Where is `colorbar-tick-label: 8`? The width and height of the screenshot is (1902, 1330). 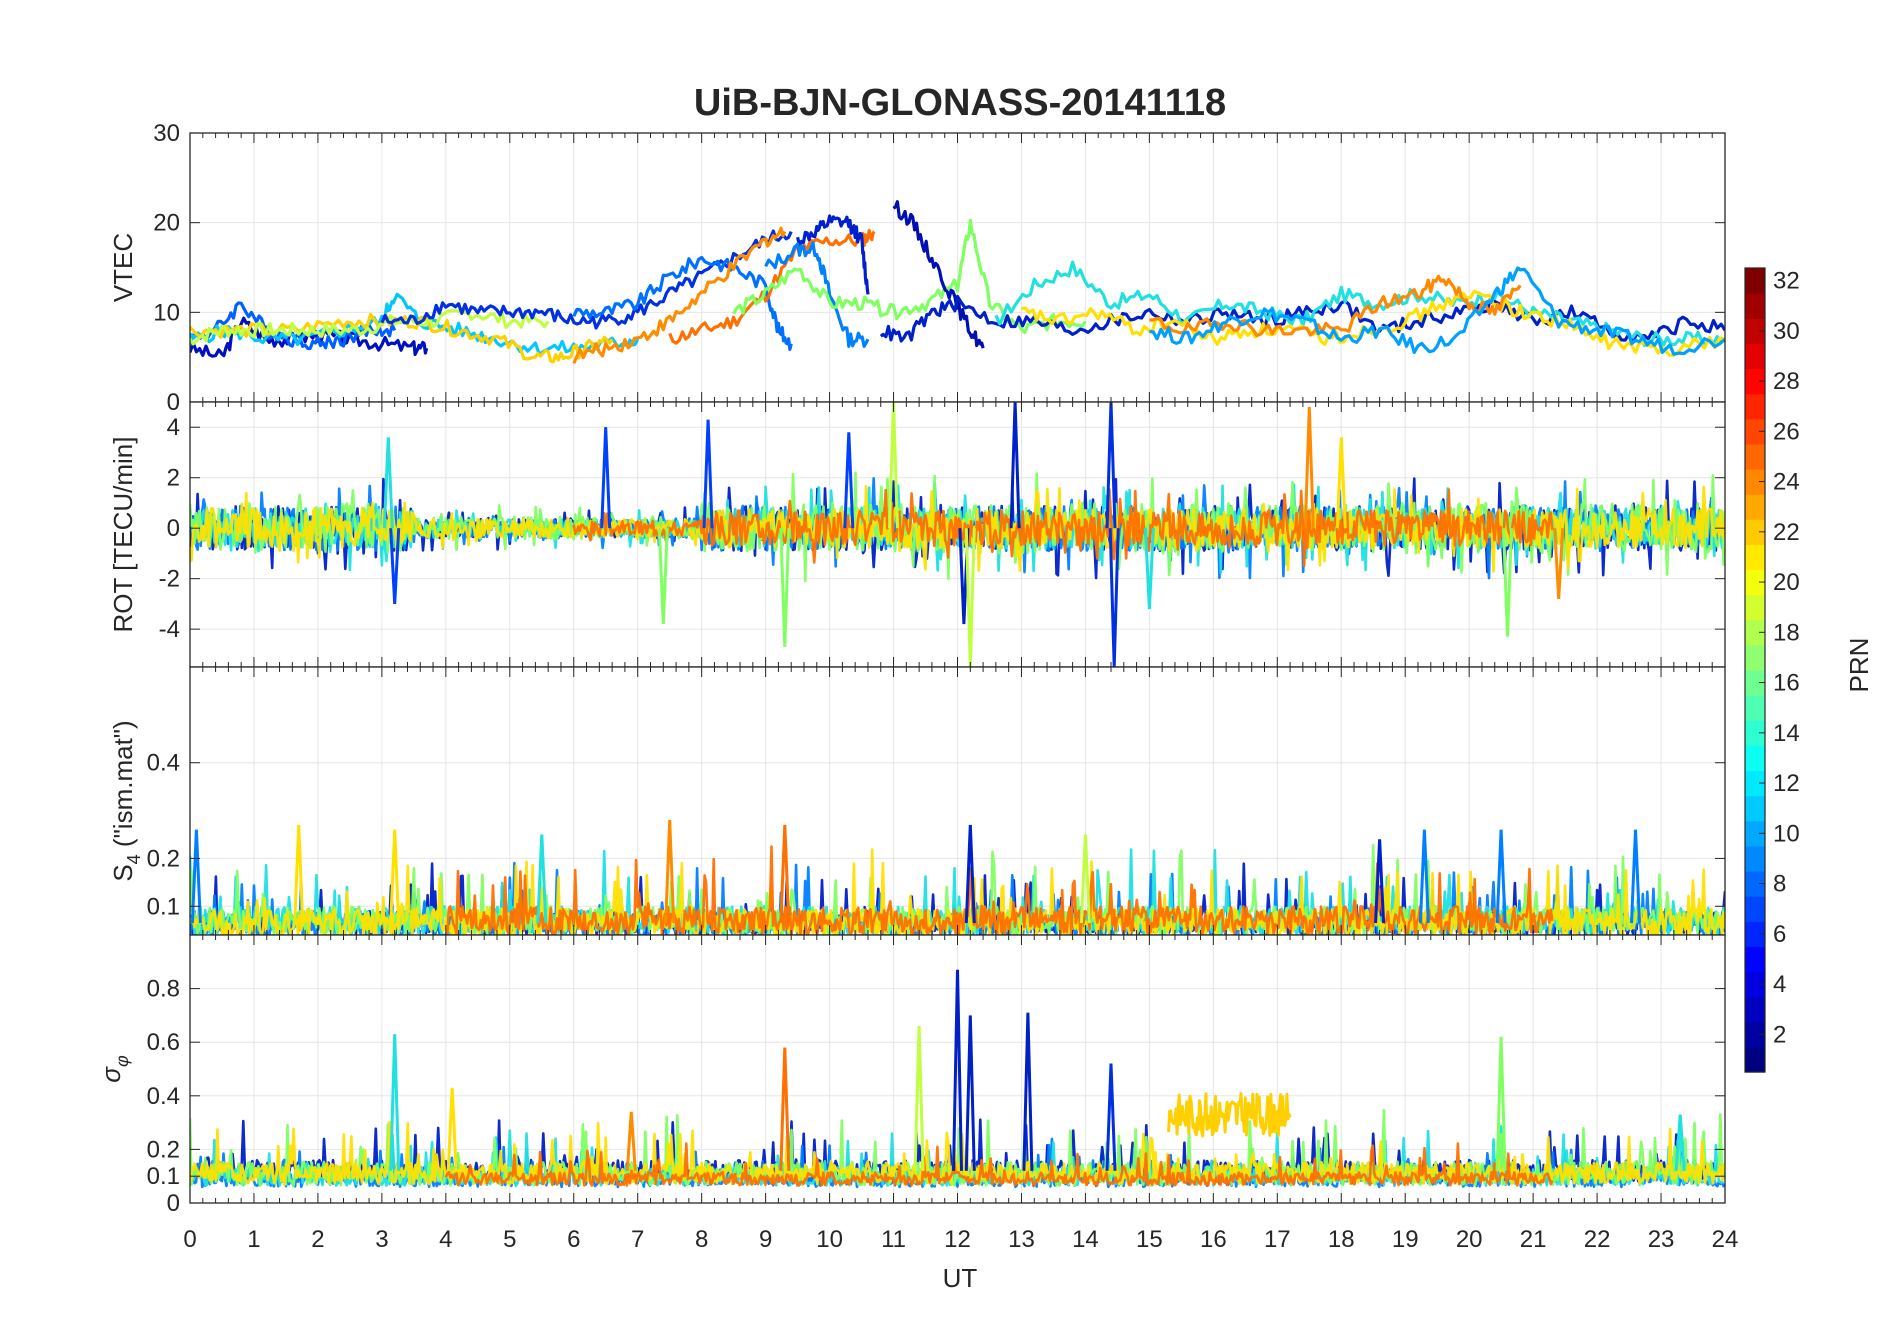 colorbar-tick-label: 8 is located at coordinates (1779, 884).